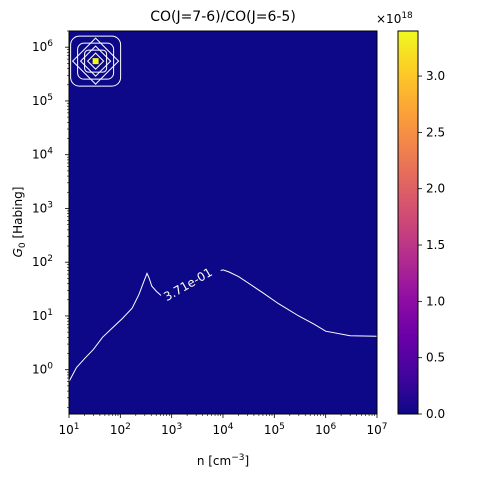  What do you see at coordinates (435, 245) in the screenshot?
I see `colorbar-tick-label: 1.5` at bounding box center [435, 245].